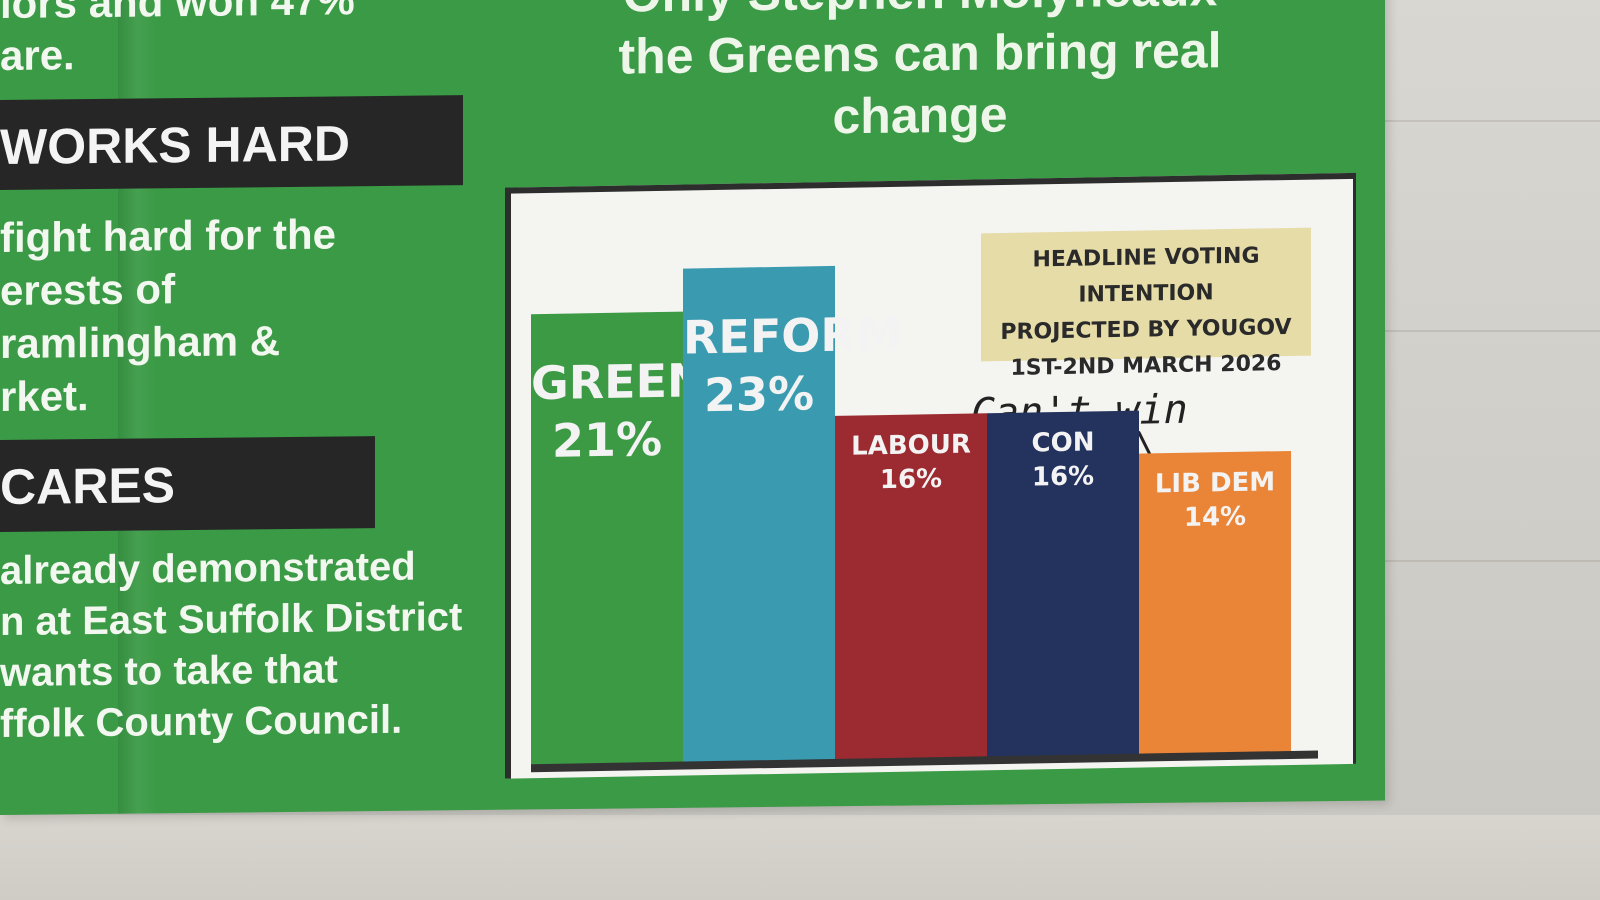 Image resolution: width=1600 pixels, height=900 pixels. Describe the element at coordinates (920, 115) in the screenshot. I see `headline-line-2: change` at that location.